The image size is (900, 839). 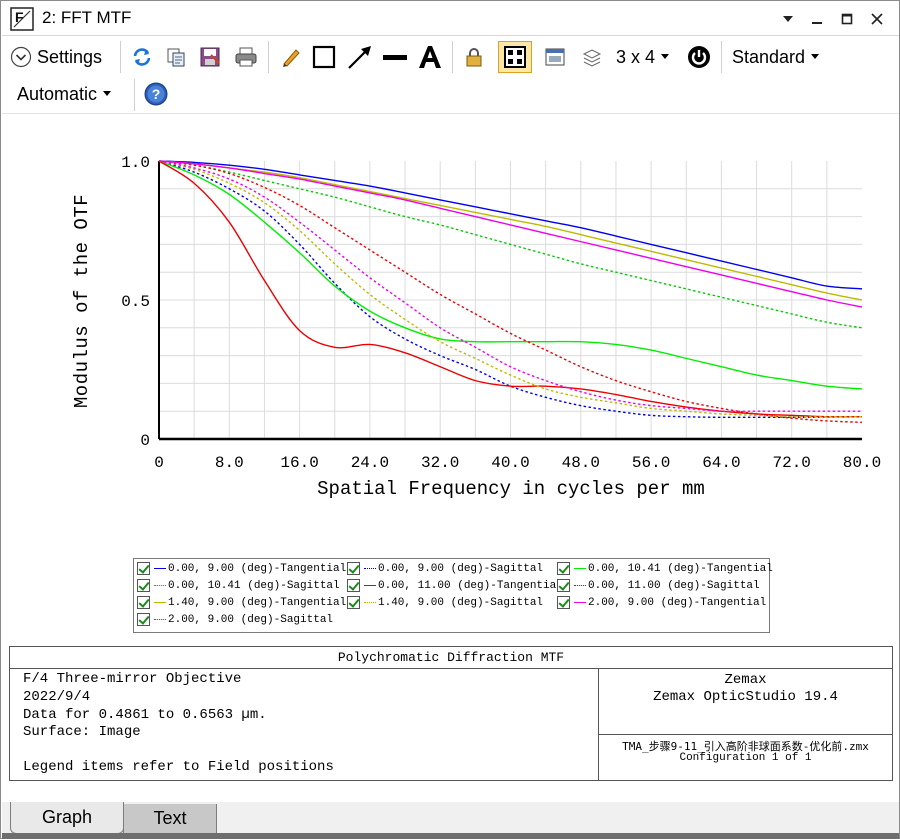 What do you see at coordinates (176, 57) in the screenshot?
I see `copy-icon` at bounding box center [176, 57].